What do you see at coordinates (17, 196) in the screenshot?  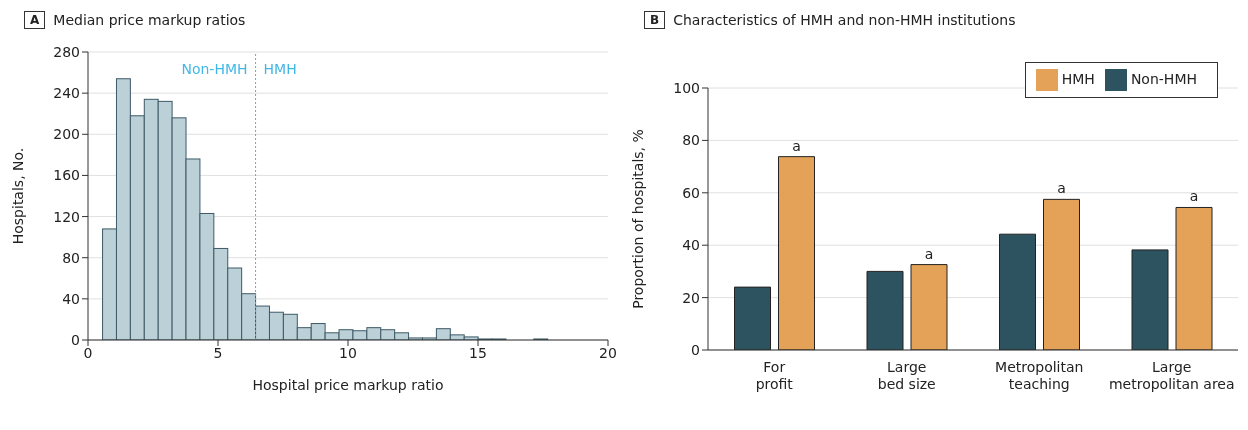 I see `y-axis-title: Hospitals, No.` at bounding box center [17, 196].